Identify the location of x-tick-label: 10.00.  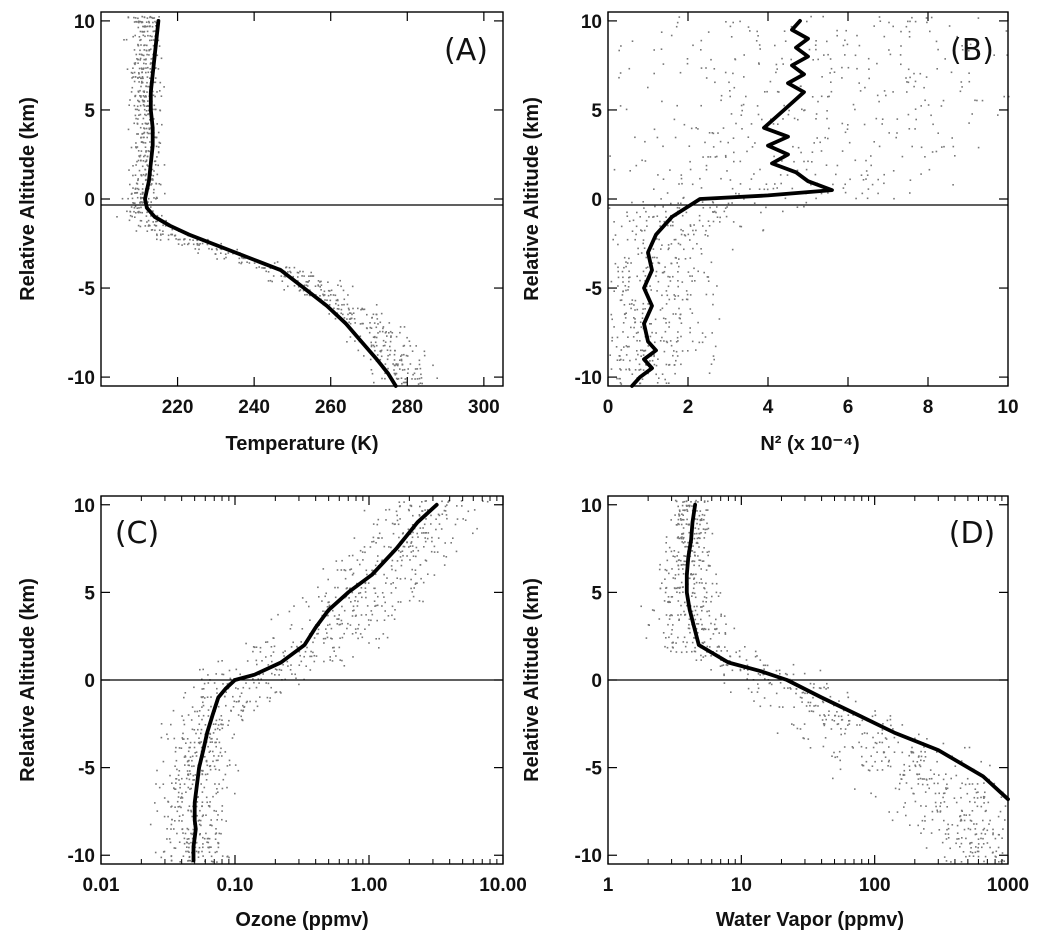
(503, 885).